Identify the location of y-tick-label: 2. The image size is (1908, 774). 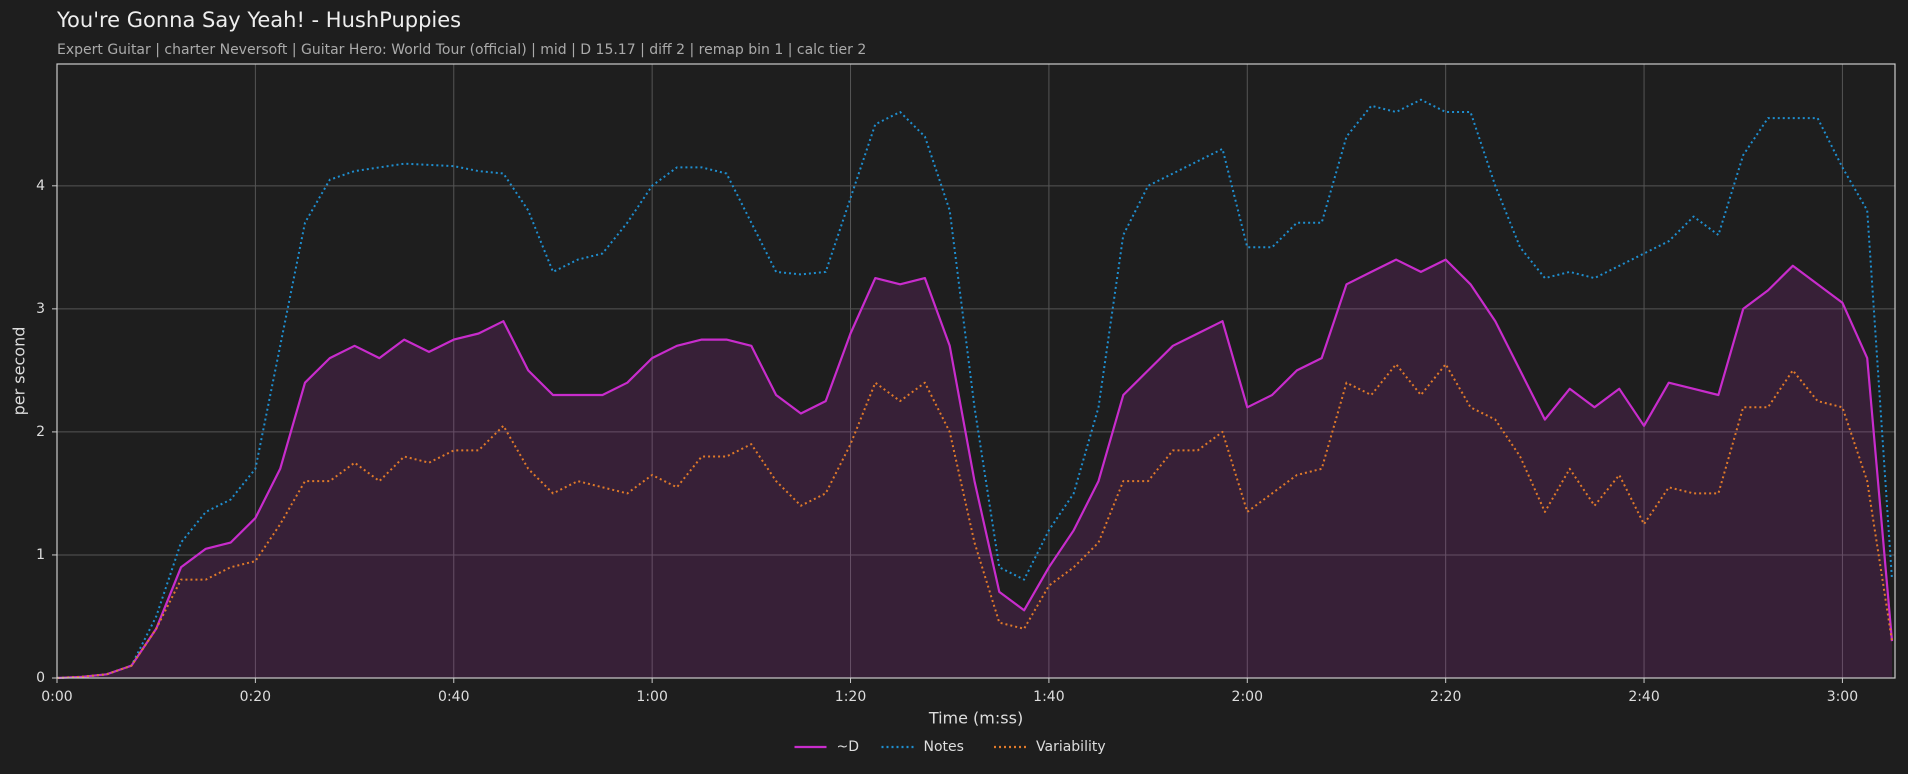
(40, 432).